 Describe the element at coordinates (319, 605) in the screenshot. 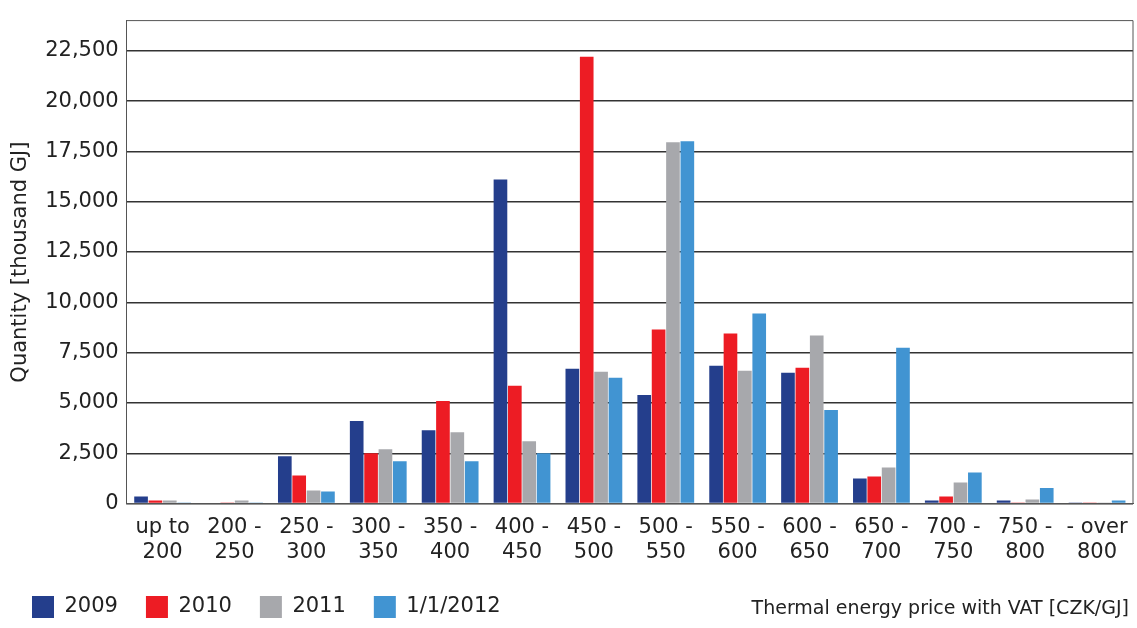

I see `legend-label: 2011` at that location.